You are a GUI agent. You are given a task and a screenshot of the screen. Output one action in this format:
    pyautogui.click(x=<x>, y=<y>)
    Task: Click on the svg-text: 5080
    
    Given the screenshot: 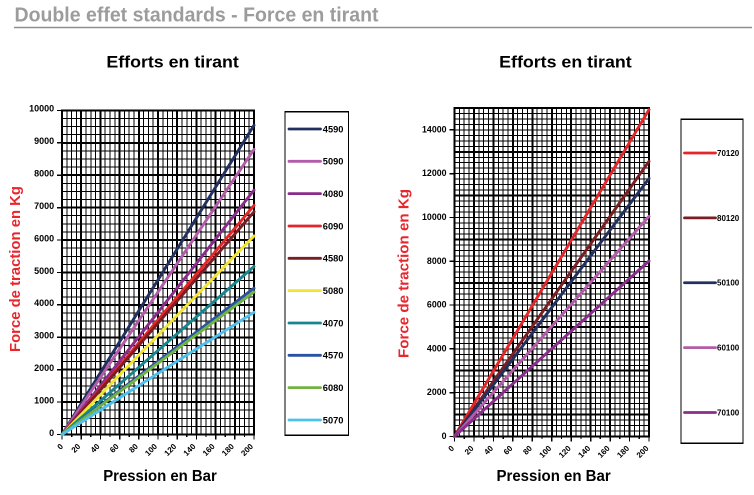 What is the action you would take?
    pyautogui.click(x=333, y=291)
    